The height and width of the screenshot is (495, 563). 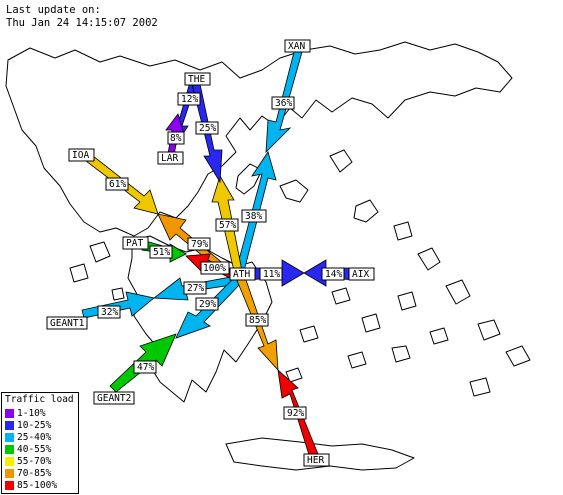 I want to click on legend-item: 10-25%, so click(x=40, y=425).